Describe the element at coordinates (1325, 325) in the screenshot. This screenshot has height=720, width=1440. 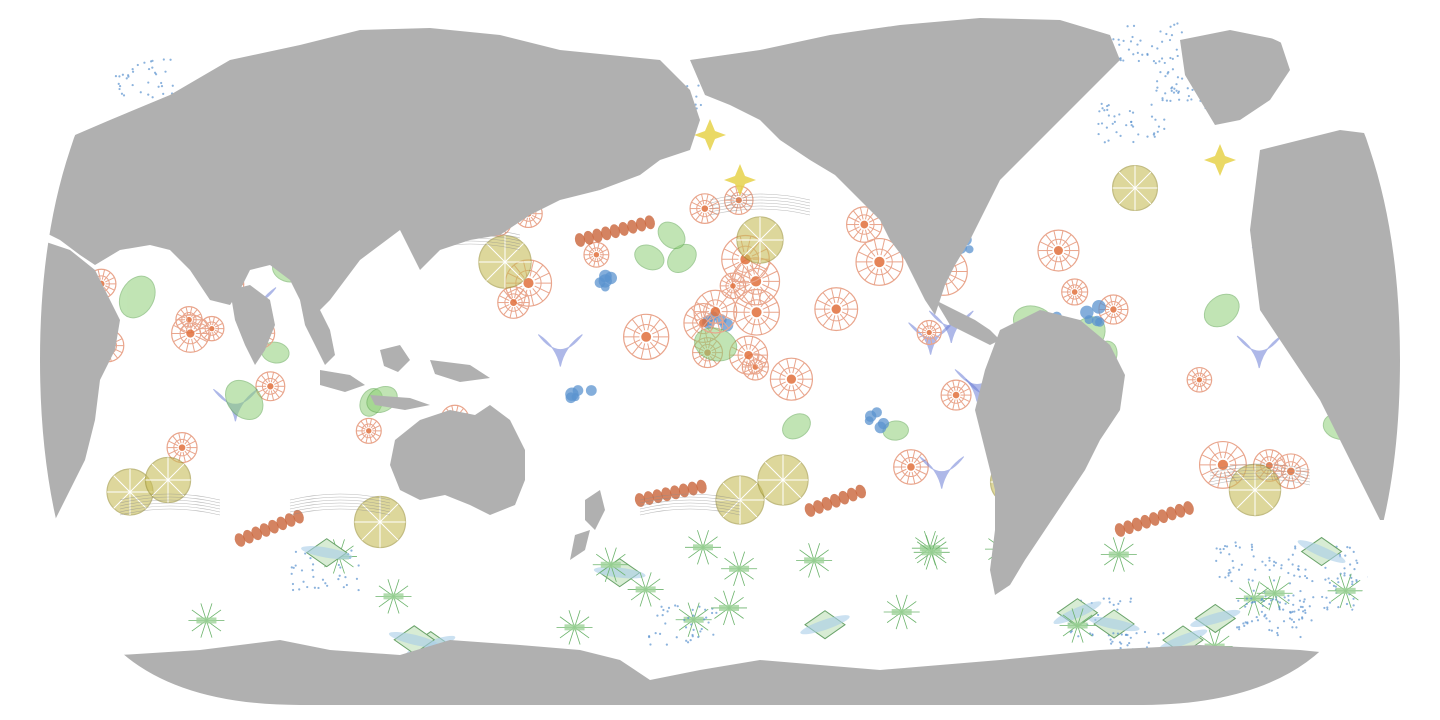
I see `europe-africa-landmass` at that location.